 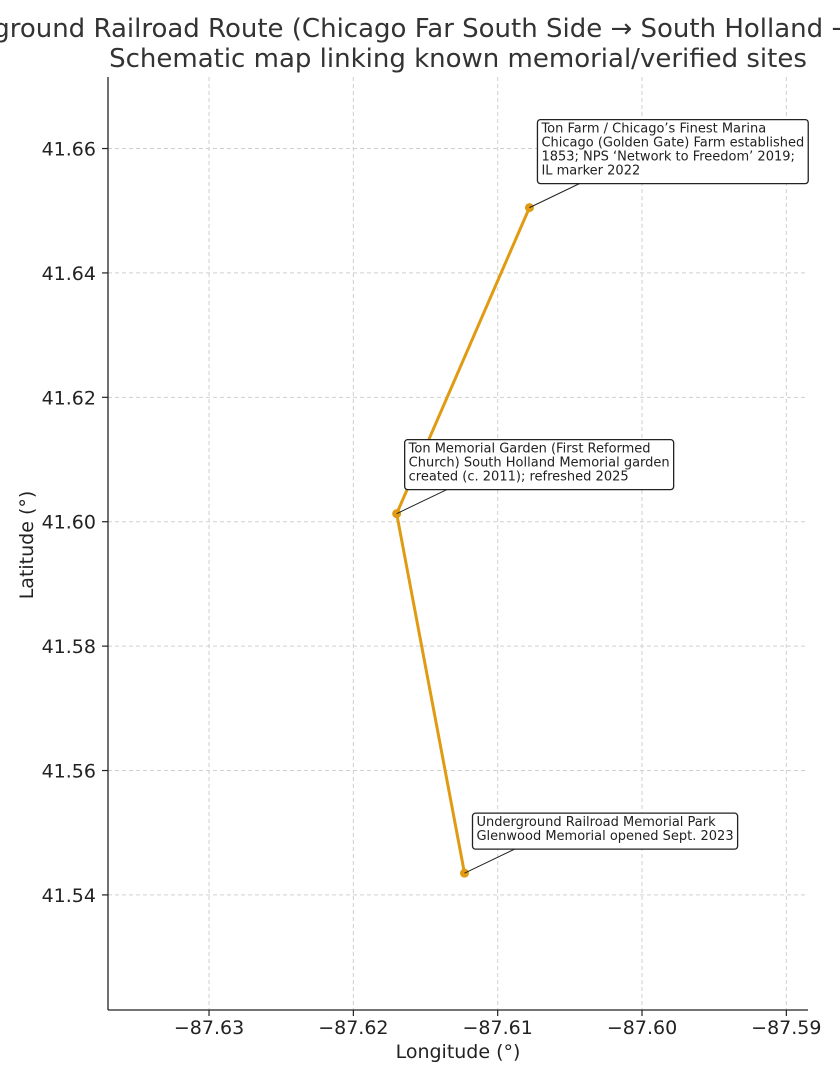 I want to click on y-tick-label: 41.60, so click(x=69, y=523).